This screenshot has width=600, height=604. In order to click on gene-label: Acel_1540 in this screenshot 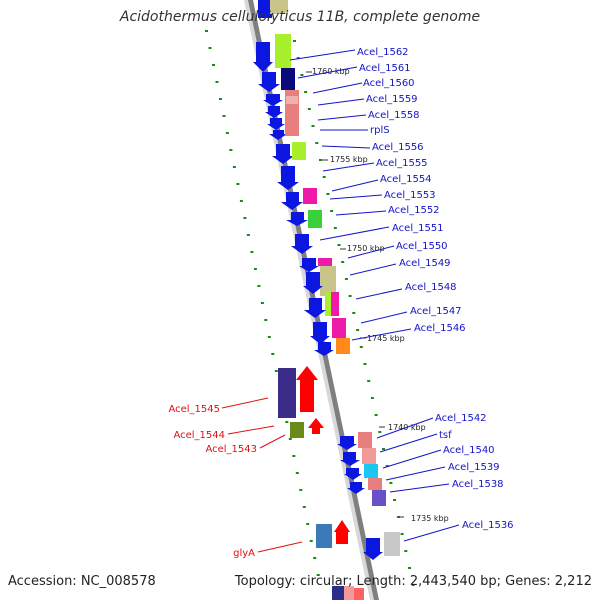, I will do `click(469, 450)`.